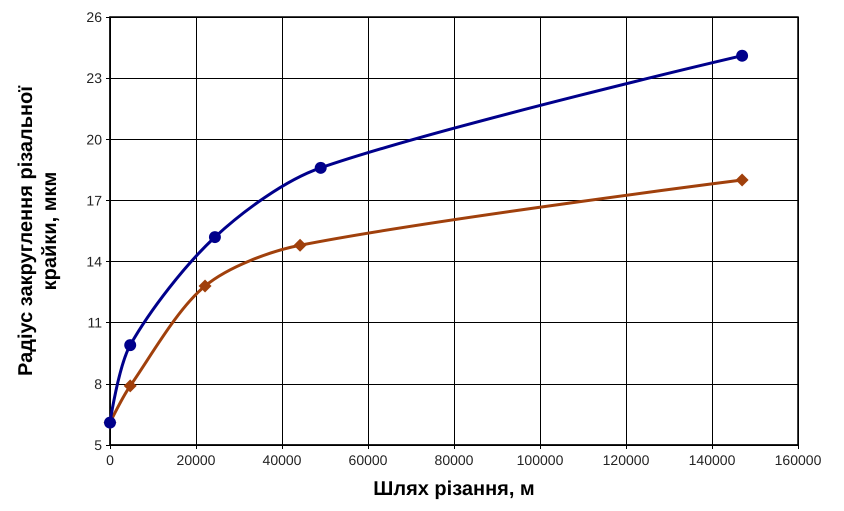 The height and width of the screenshot is (511, 844). What do you see at coordinates (282, 460) in the screenshot?
I see `x-tick-label: 40000` at bounding box center [282, 460].